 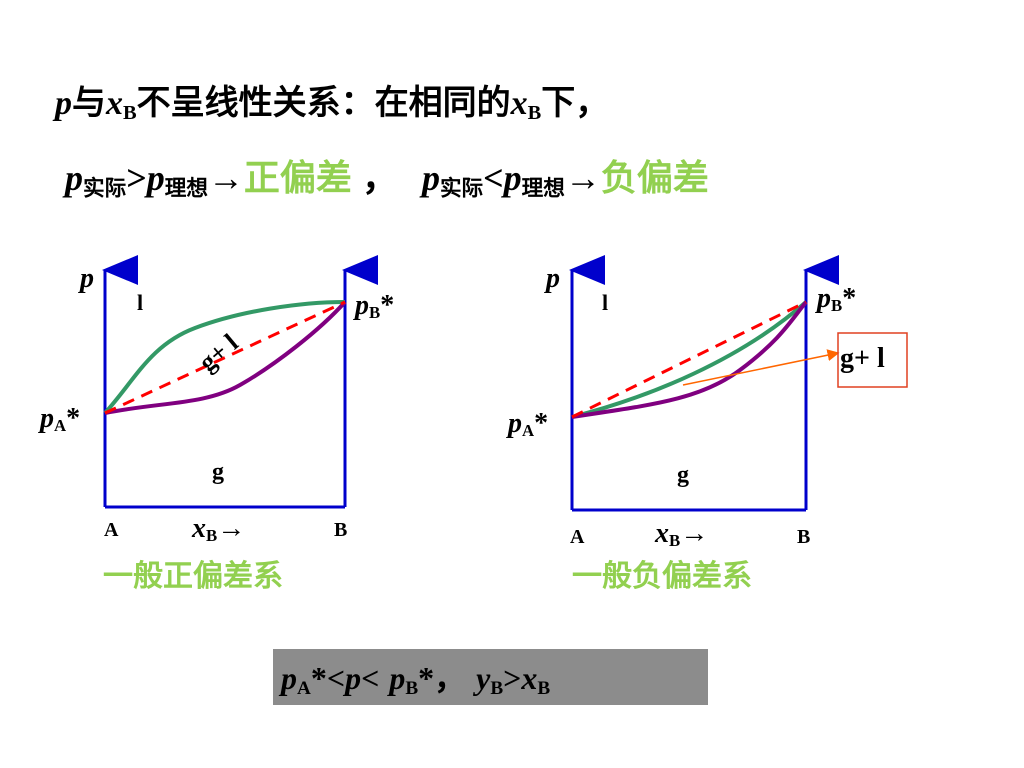 I want to click on left-axes, so click(x=240, y=382).